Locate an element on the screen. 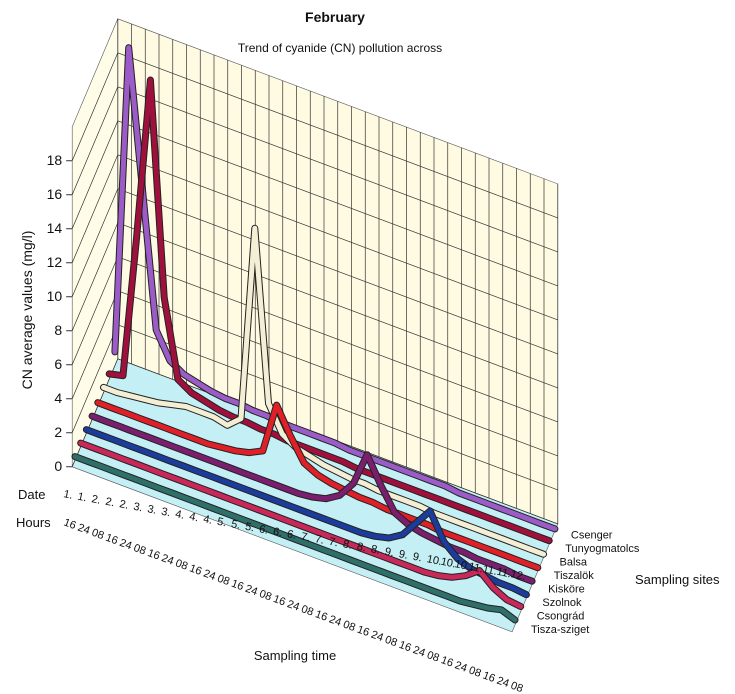 Image resolution: width=735 pixels, height=694 pixels. date-tick-label: 12. is located at coordinates (517, 575).